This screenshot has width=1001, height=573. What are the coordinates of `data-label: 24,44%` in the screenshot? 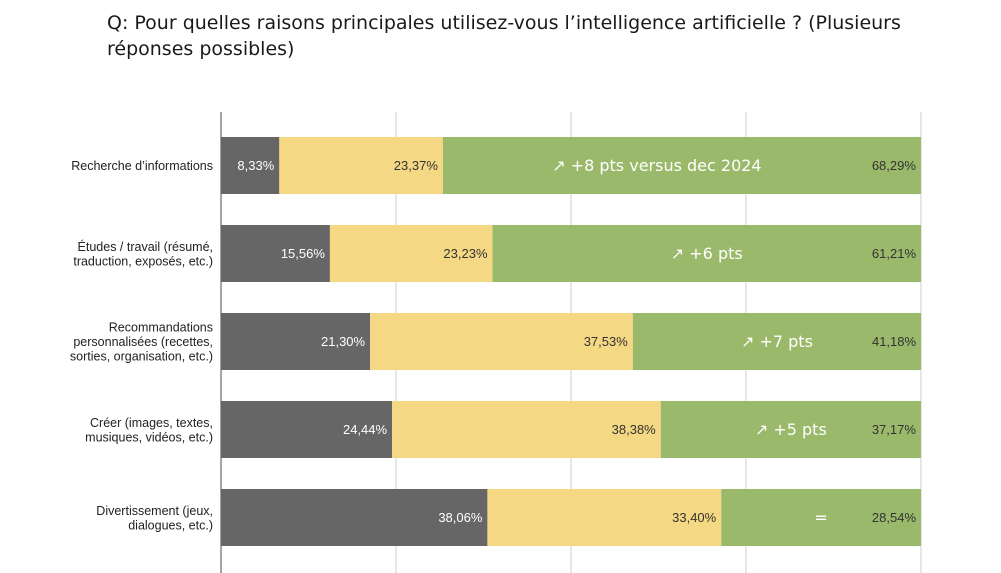 It's located at (365, 429).